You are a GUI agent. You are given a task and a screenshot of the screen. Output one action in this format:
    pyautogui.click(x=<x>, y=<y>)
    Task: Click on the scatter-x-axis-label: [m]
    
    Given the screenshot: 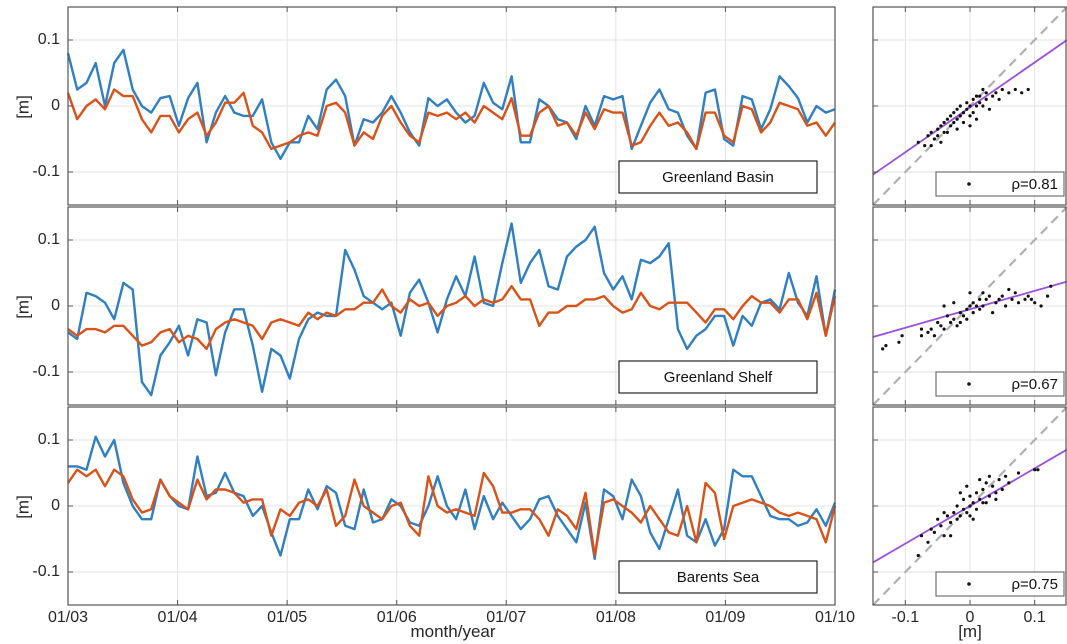 What is the action you would take?
    pyautogui.click(x=970, y=631)
    